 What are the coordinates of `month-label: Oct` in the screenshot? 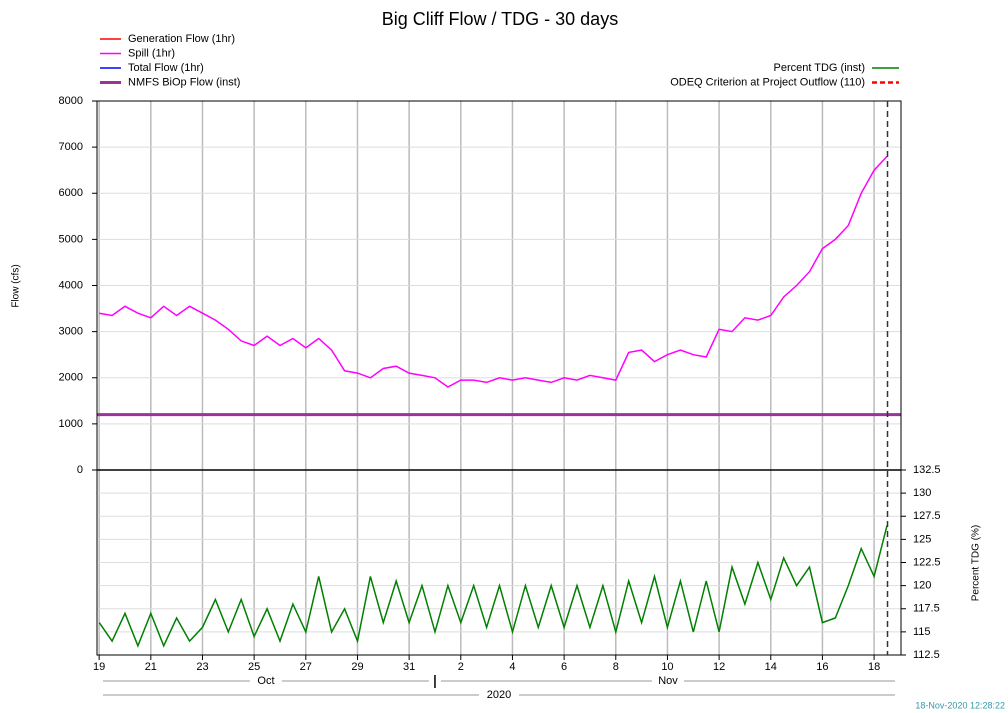 It's located at (265, 681).